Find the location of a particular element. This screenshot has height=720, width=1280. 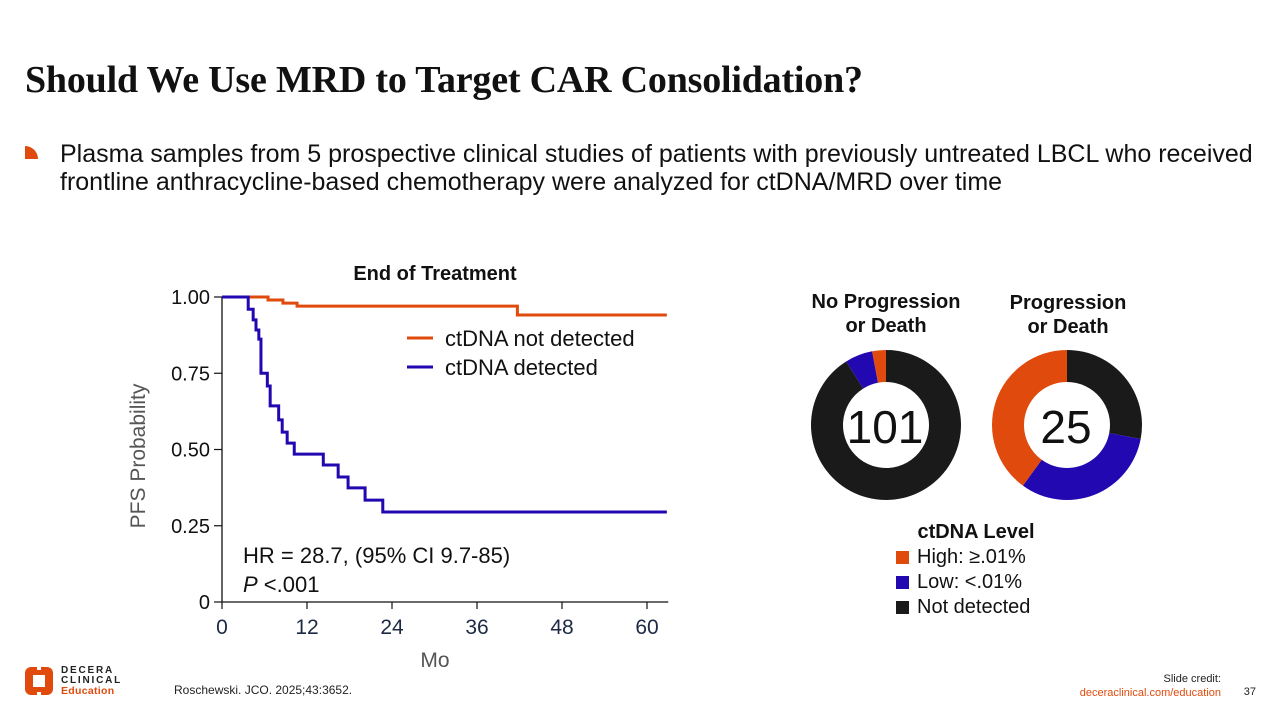

credit-link: deceraclinical.com/education is located at coordinates (1150, 693).